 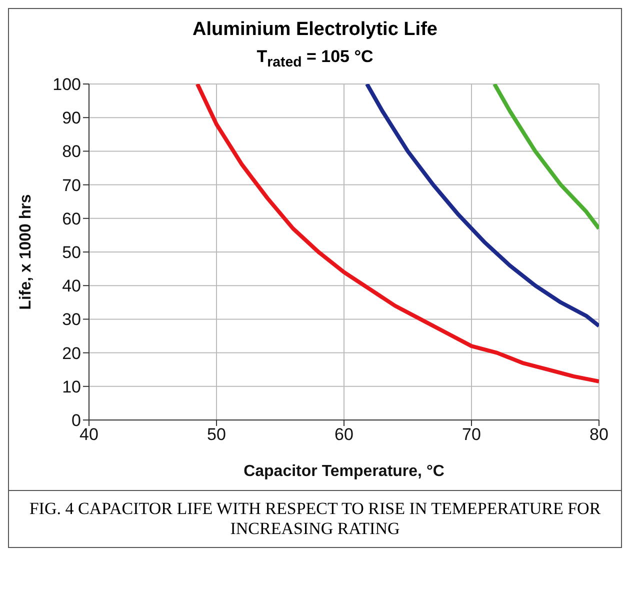 I want to click on y-tick-label: 100, so click(x=66, y=84).